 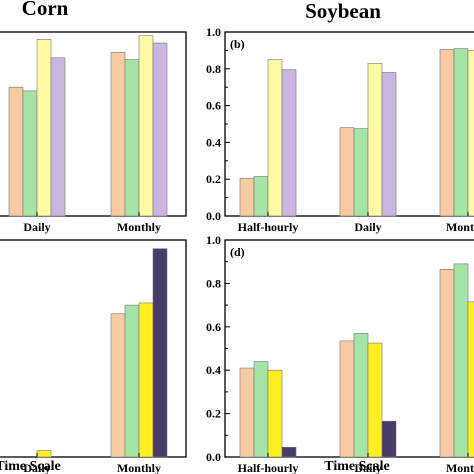 I want to click on panel-a-bar-s4-daily, so click(x=58, y=137).